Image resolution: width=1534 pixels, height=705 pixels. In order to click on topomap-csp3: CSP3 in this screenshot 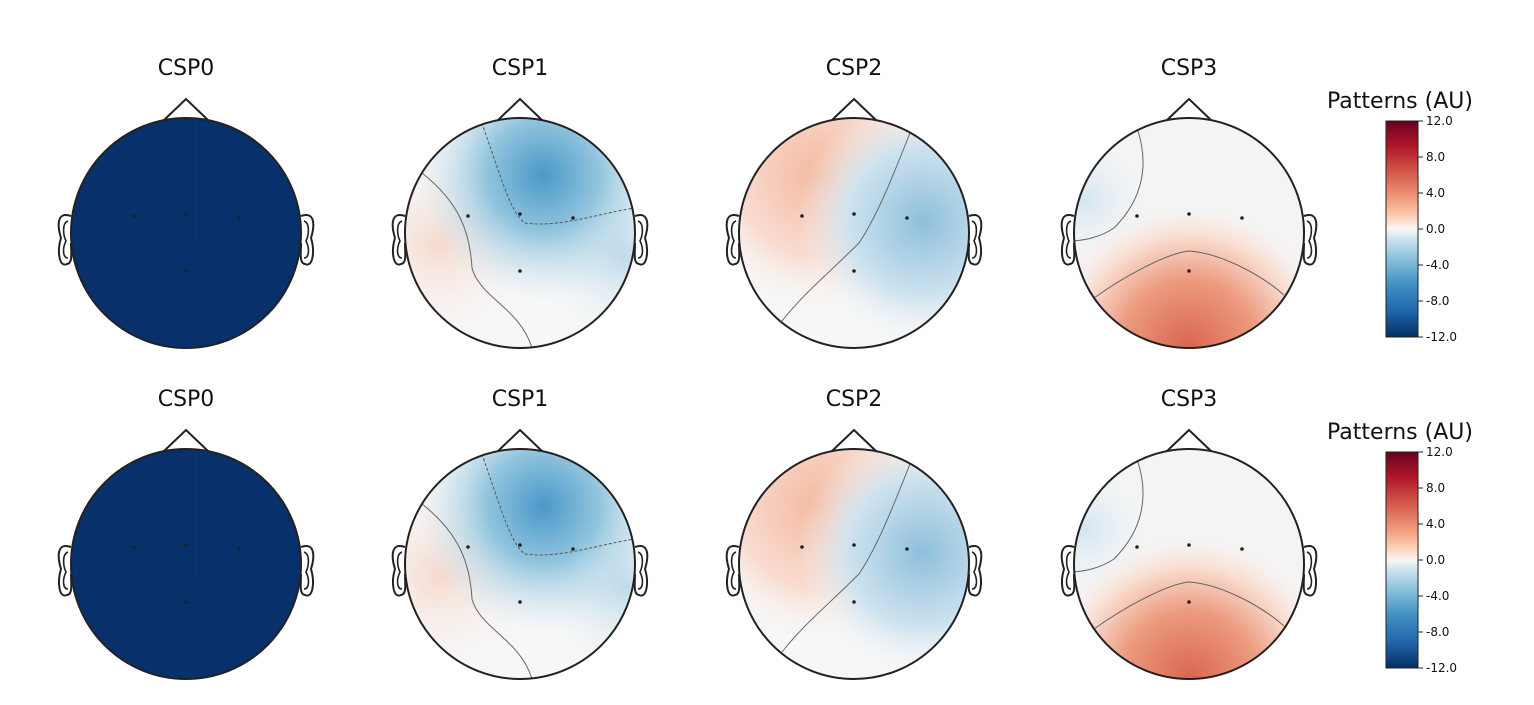, I will do `click(1189, 202)`.